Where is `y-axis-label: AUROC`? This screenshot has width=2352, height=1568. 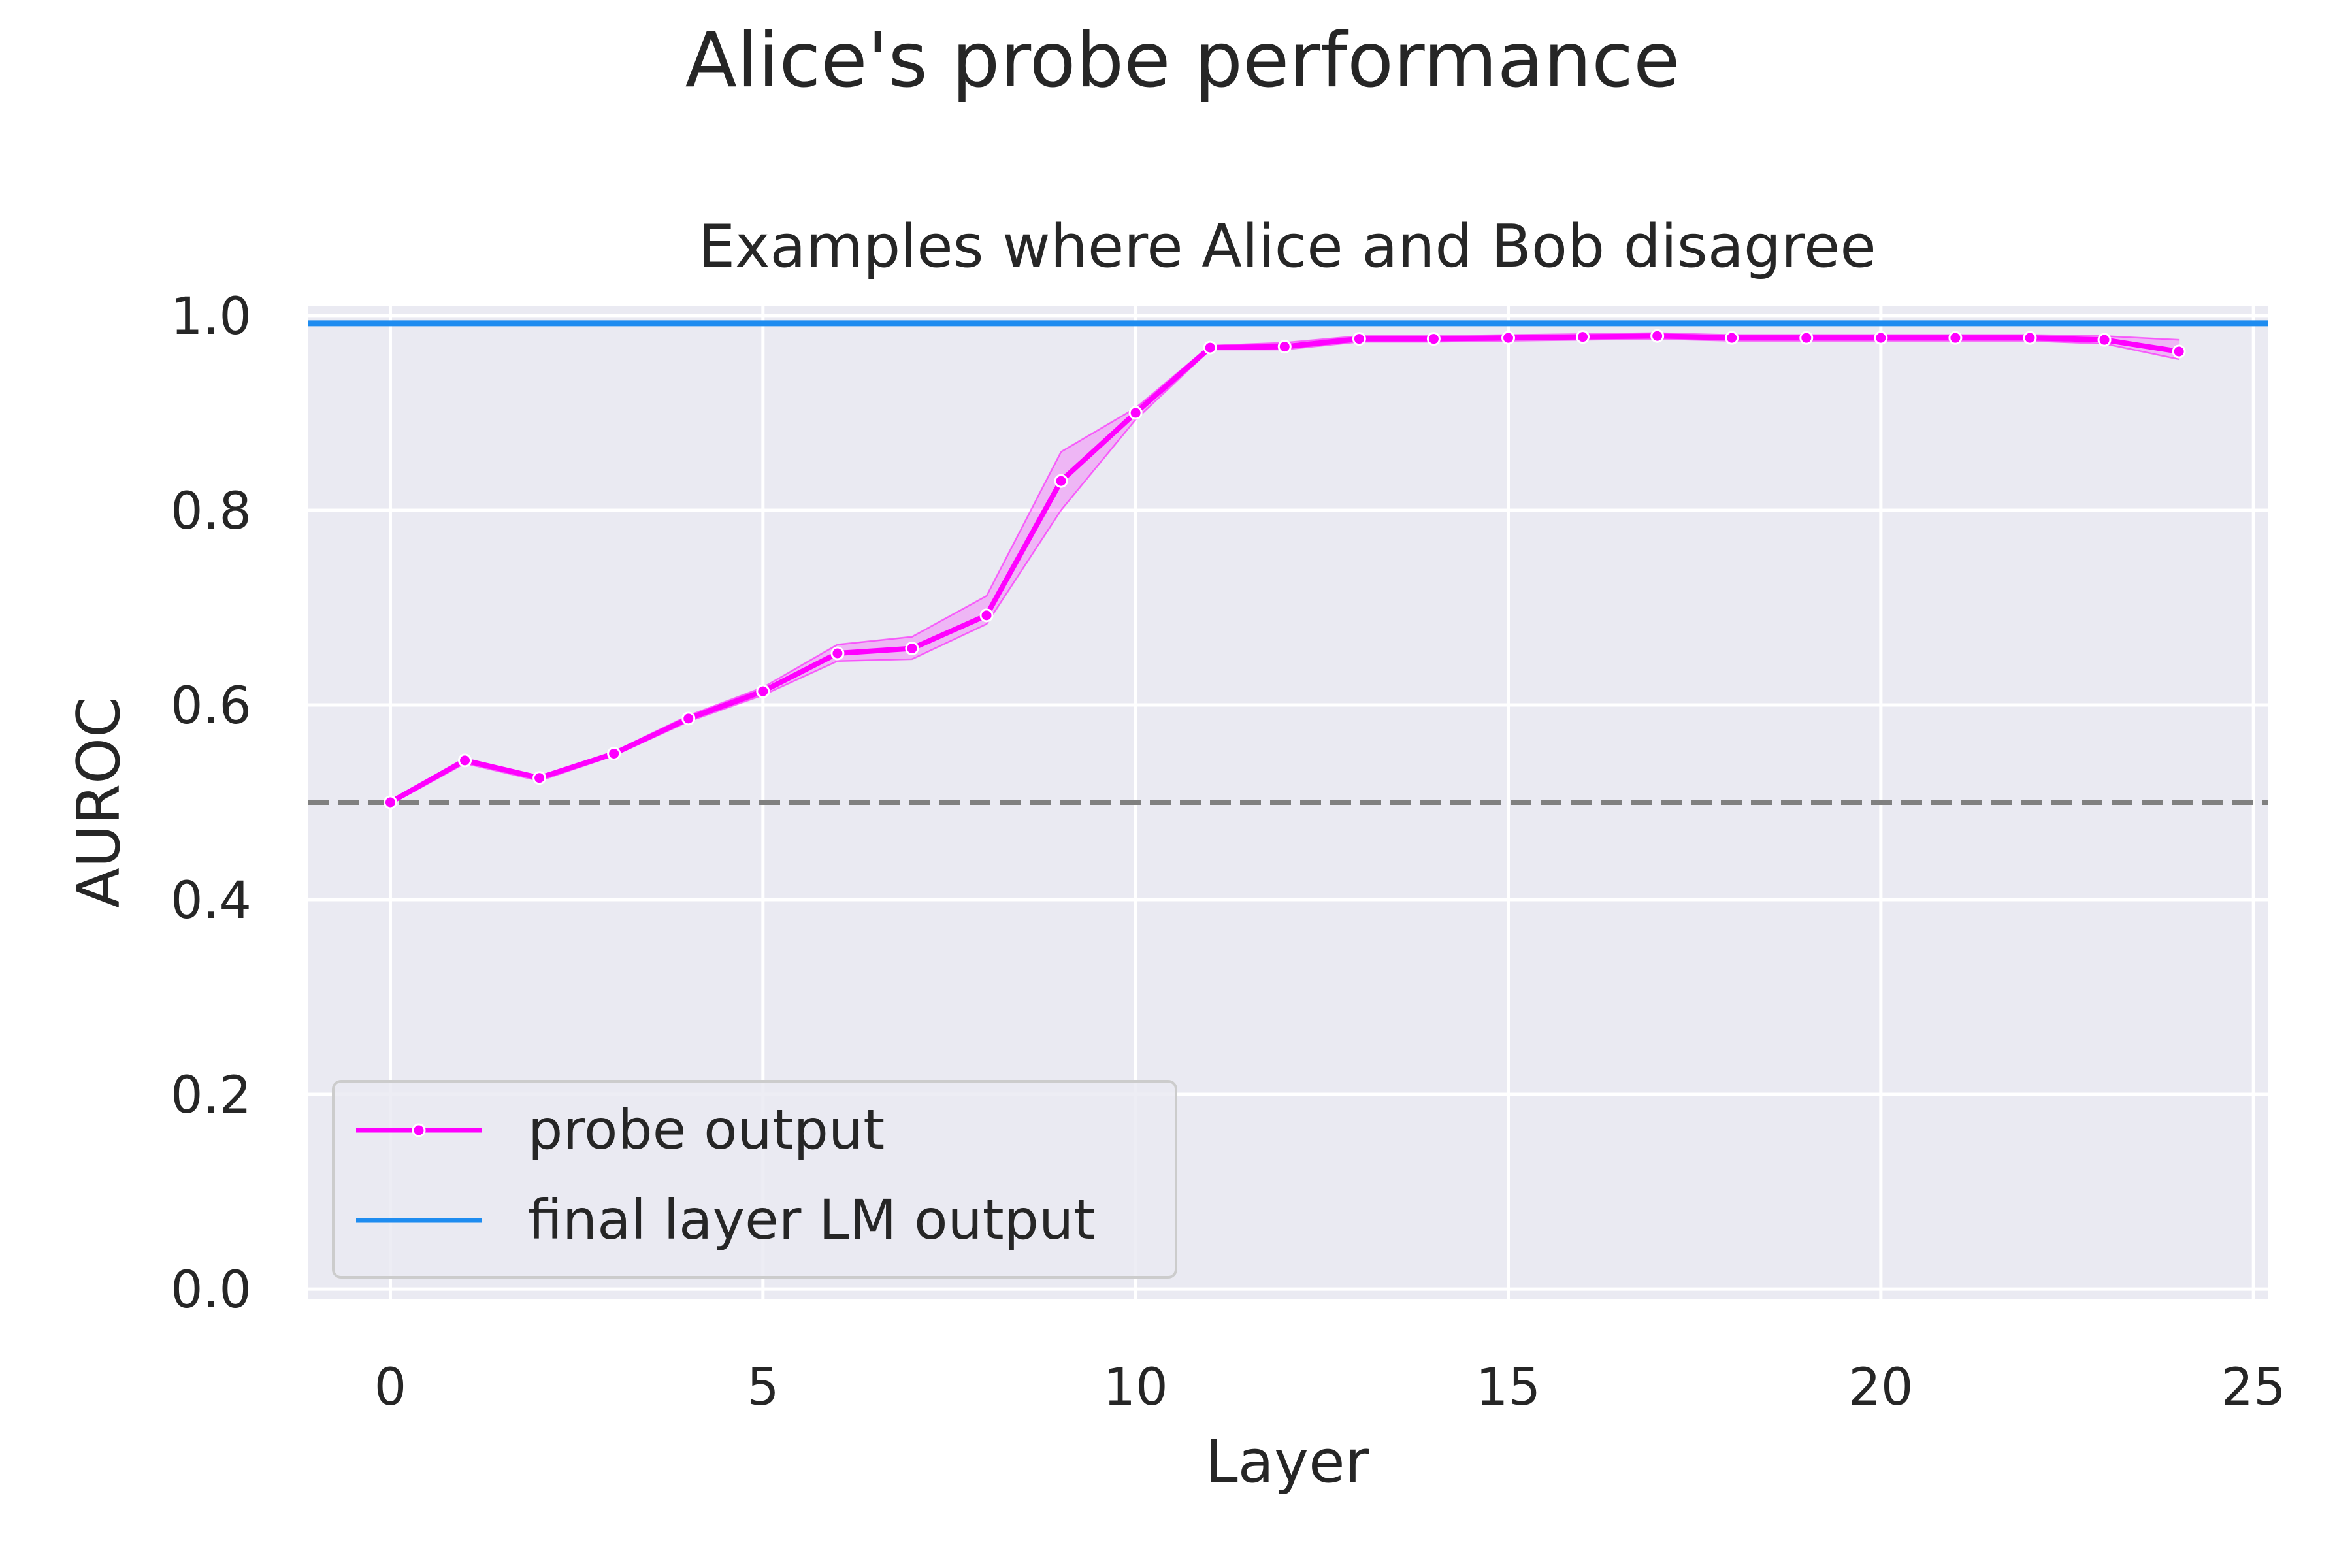 y-axis-label: AUROC is located at coordinates (99, 802).